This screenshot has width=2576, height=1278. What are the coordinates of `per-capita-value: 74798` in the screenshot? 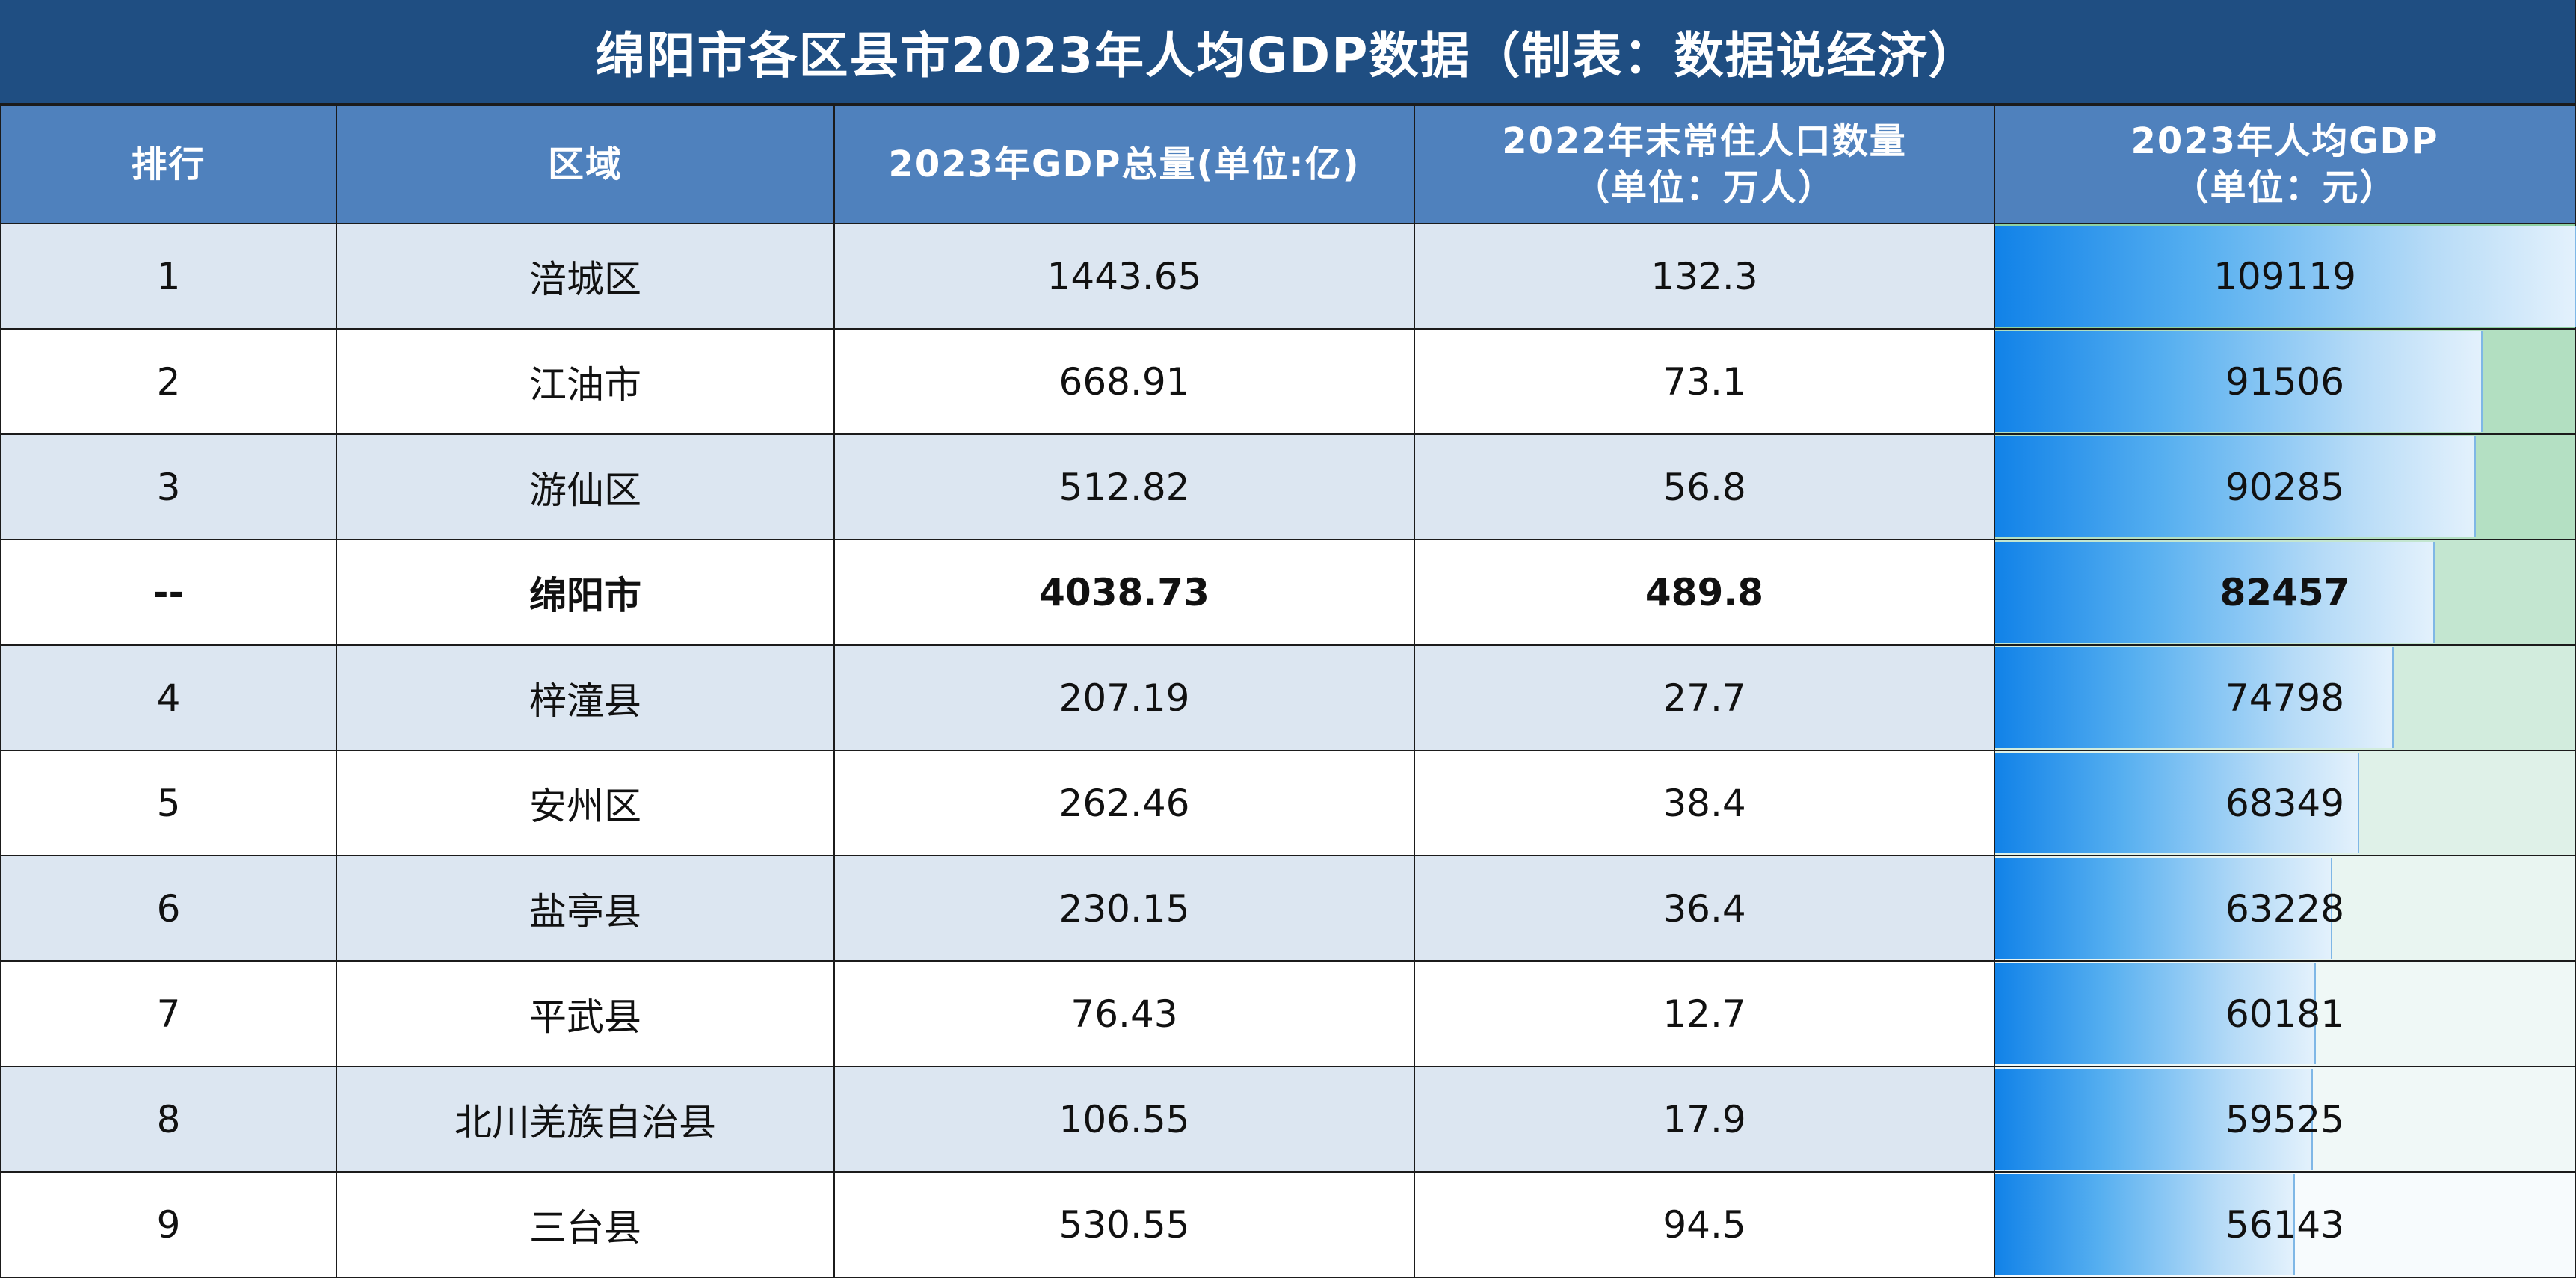 It's located at (2285, 698).